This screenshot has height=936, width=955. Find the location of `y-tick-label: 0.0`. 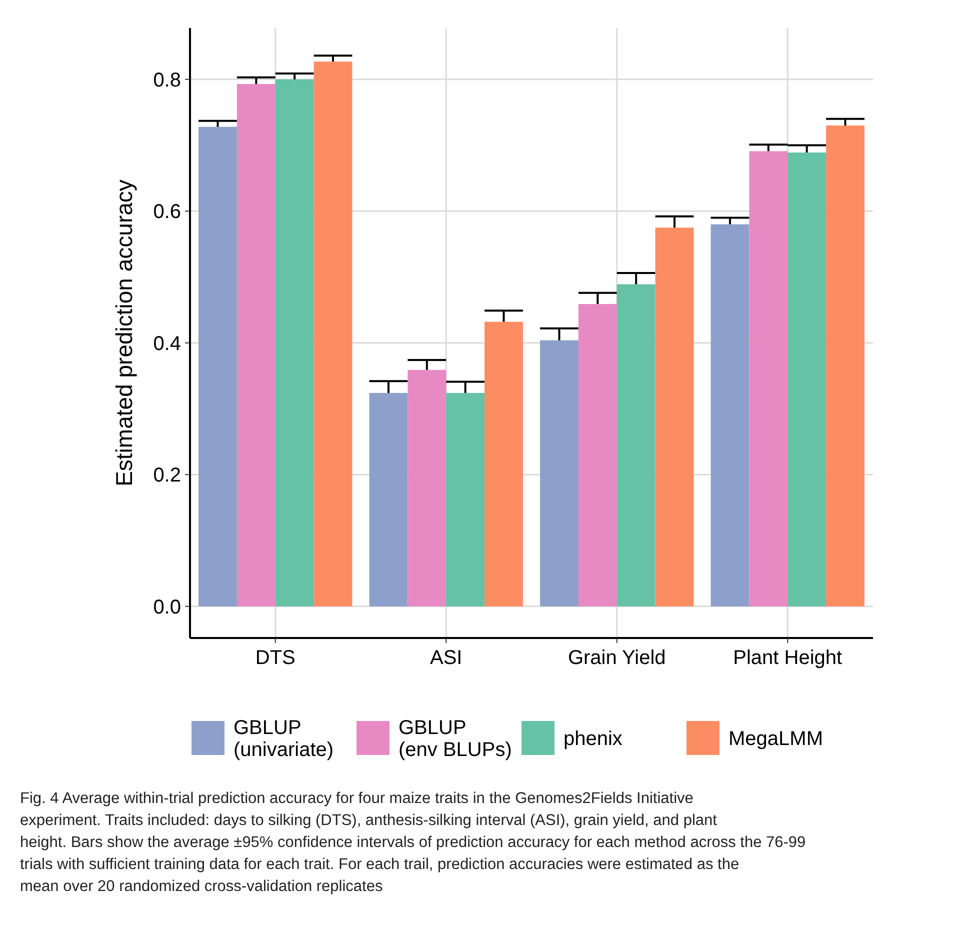

y-tick-label: 0.0 is located at coordinates (167, 607).